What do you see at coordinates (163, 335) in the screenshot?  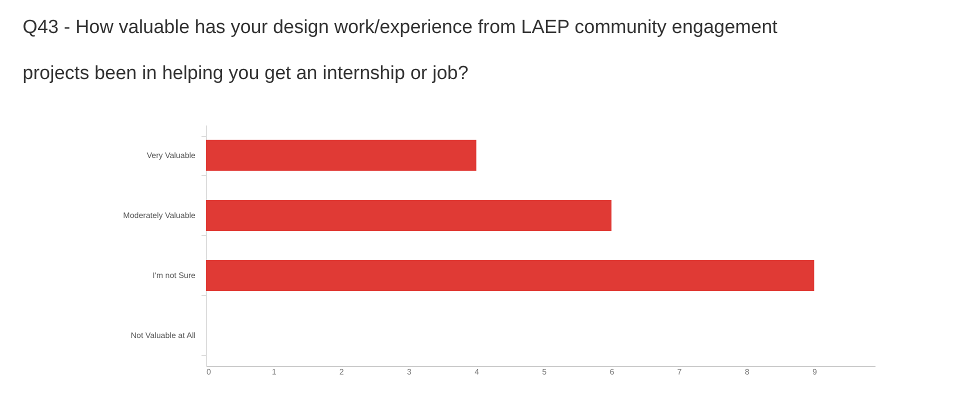 I see `y-tick-label: Not Valuable at All` at bounding box center [163, 335].